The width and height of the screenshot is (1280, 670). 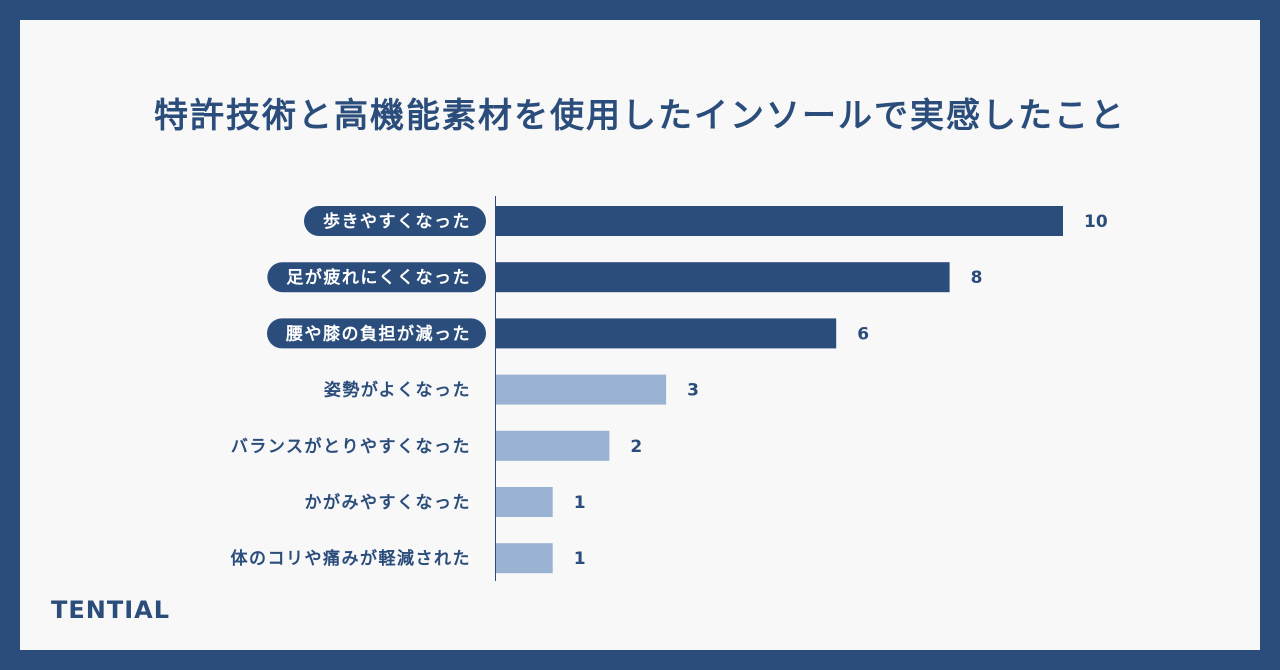 What do you see at coordinates (636, 447) in the screenshot?
I see `bar-value-label: 2` at bounding box center [636, 447].